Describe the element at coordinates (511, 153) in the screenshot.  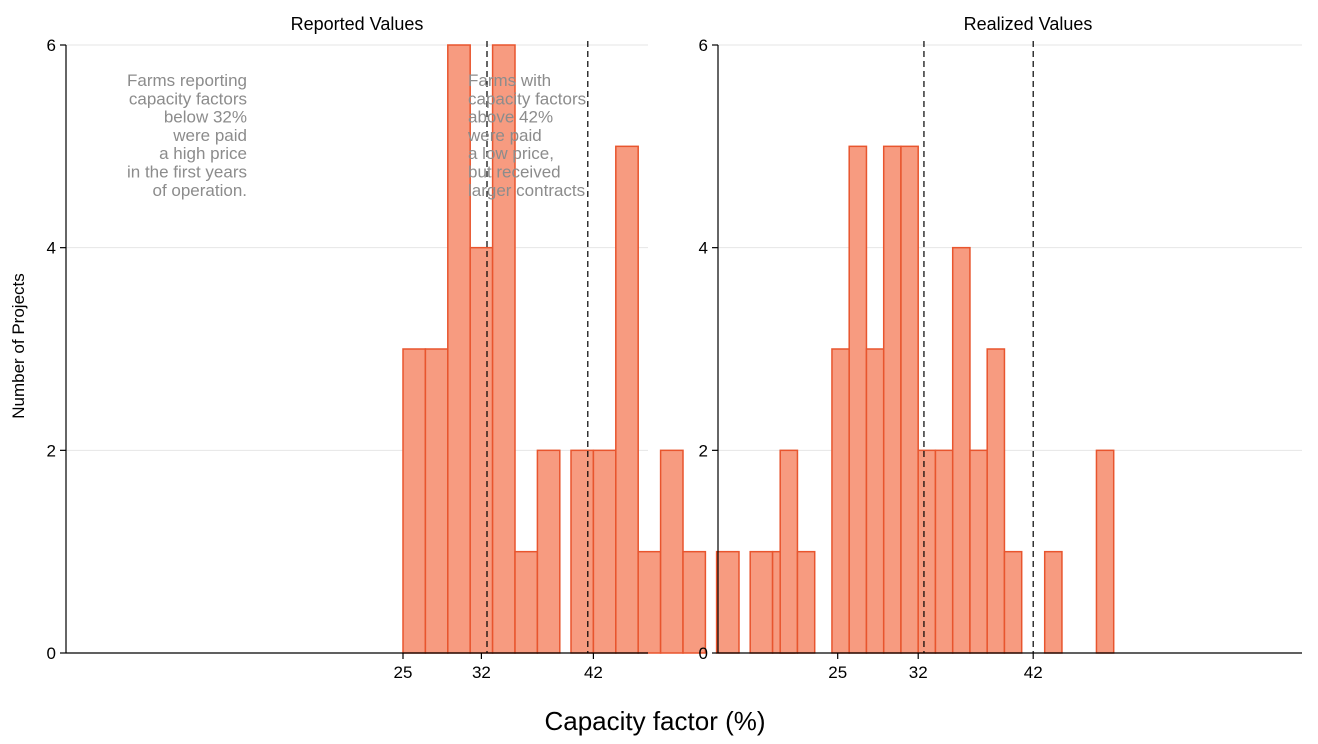
I see `annotation-line: a low price,` at that location.